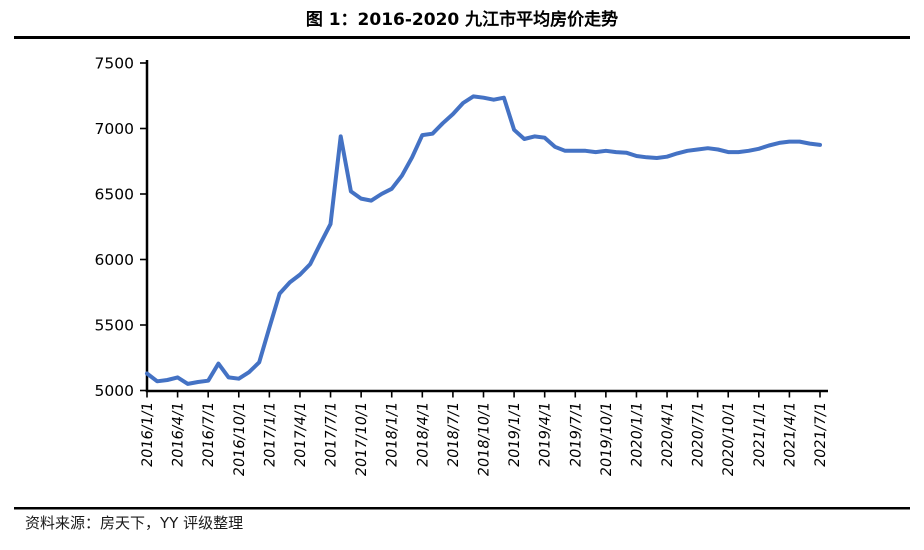 The image size is (924, 550). I want to click on x-tick-label: 2018/1/1, so click(392, 434).